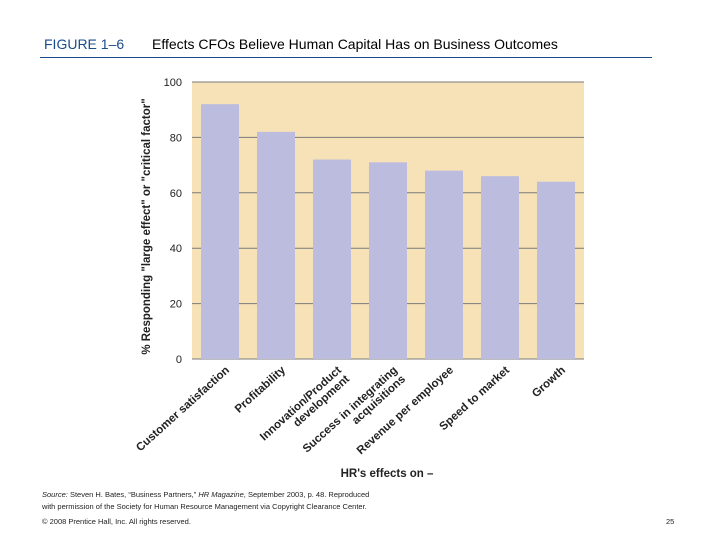 This screenshot has height=540, width=720. Describe the element at coordinates (134, 494) in the screenshot. I see `source-text-a: Steven H. Bates, “Business Partners,”` at that location.